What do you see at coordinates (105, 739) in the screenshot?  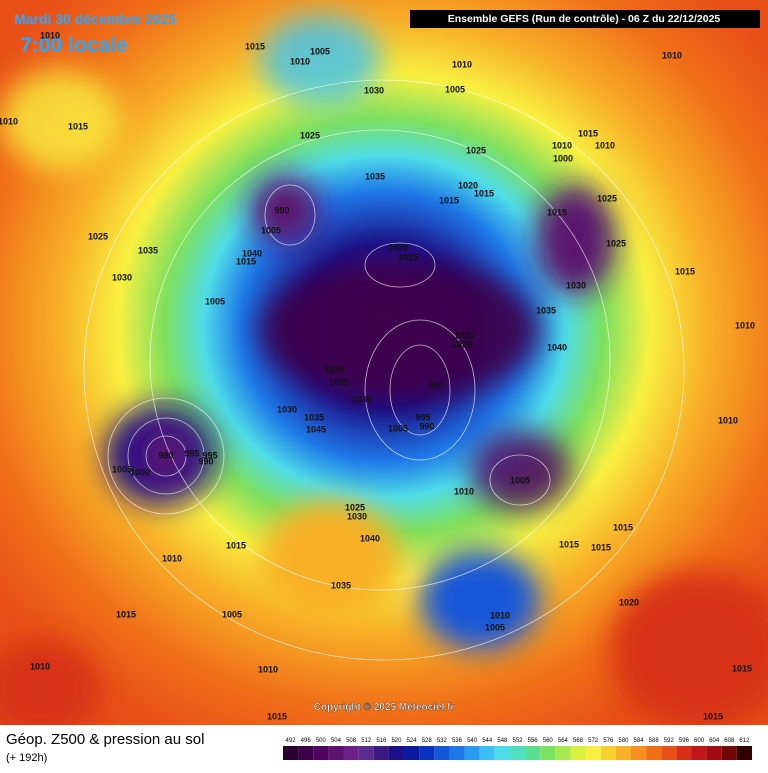 I see `footer-title: Géop. Z500 & pression au sol` at bounding box center [105, 739].